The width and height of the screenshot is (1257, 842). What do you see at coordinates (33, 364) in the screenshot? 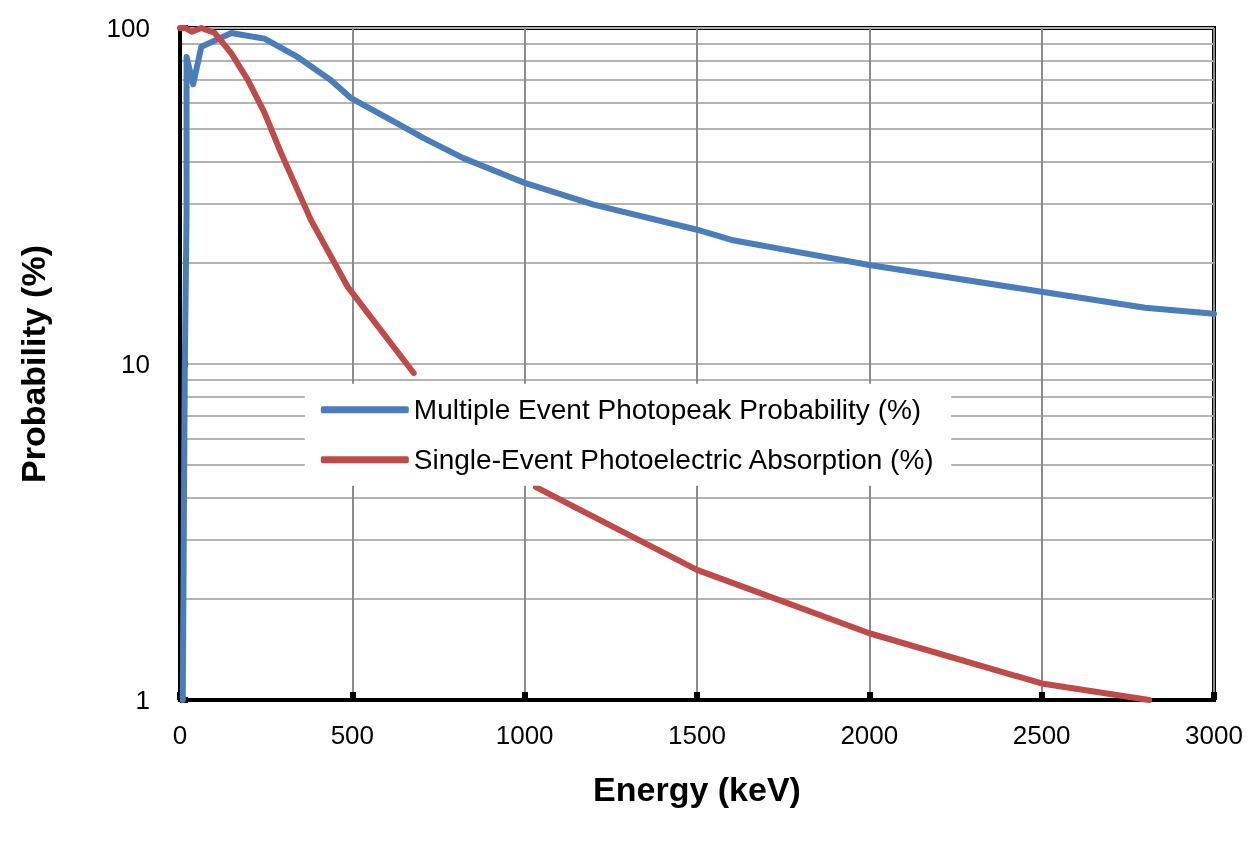
I see `y-axis-title: Probability (%)` at bounding box center [33, 364].